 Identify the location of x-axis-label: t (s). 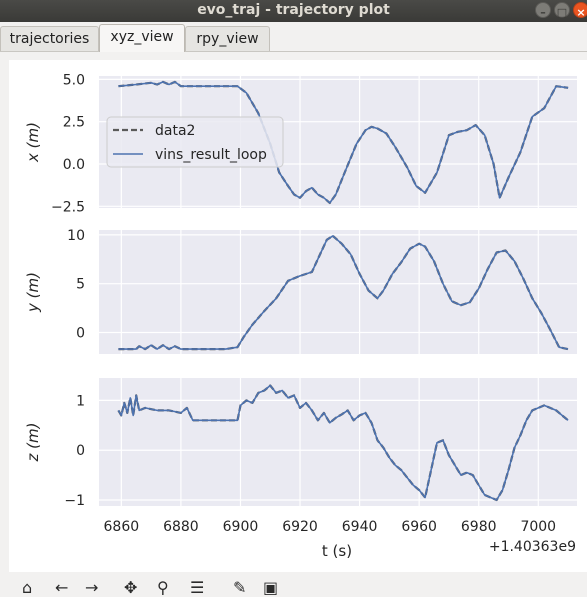
(337, 551).